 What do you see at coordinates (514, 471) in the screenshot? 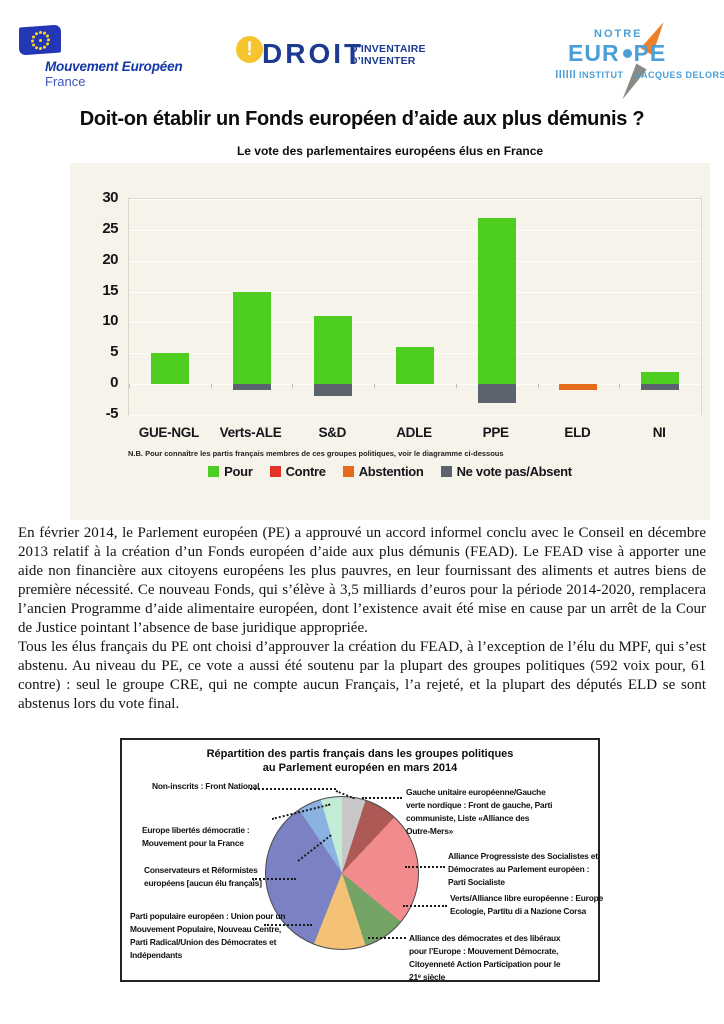
I see `legend-label: Ne vote pas/Absent` at bounding box center [514, 471].